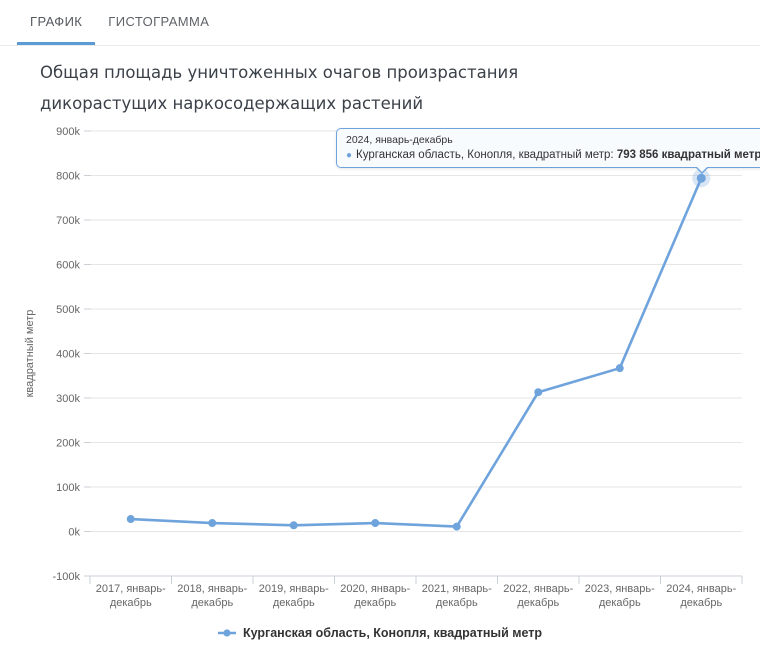 This screenshot has width=760, height=657. Describe the element at coordinates (30, 354) in the screenshot. I see `svg-text: квадратный метр` at that location.